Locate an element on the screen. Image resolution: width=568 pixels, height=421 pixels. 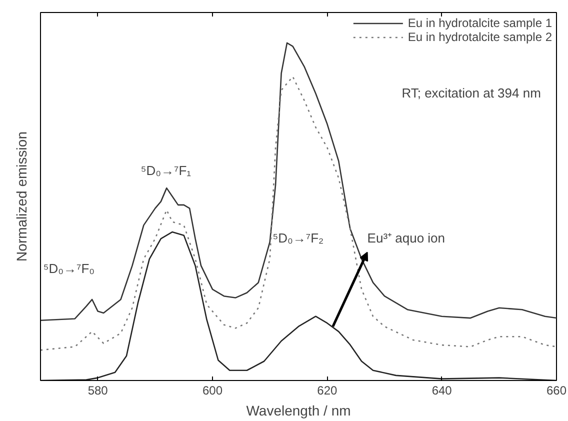
x-tick-label: 600 is located at coordinates (212, 391).